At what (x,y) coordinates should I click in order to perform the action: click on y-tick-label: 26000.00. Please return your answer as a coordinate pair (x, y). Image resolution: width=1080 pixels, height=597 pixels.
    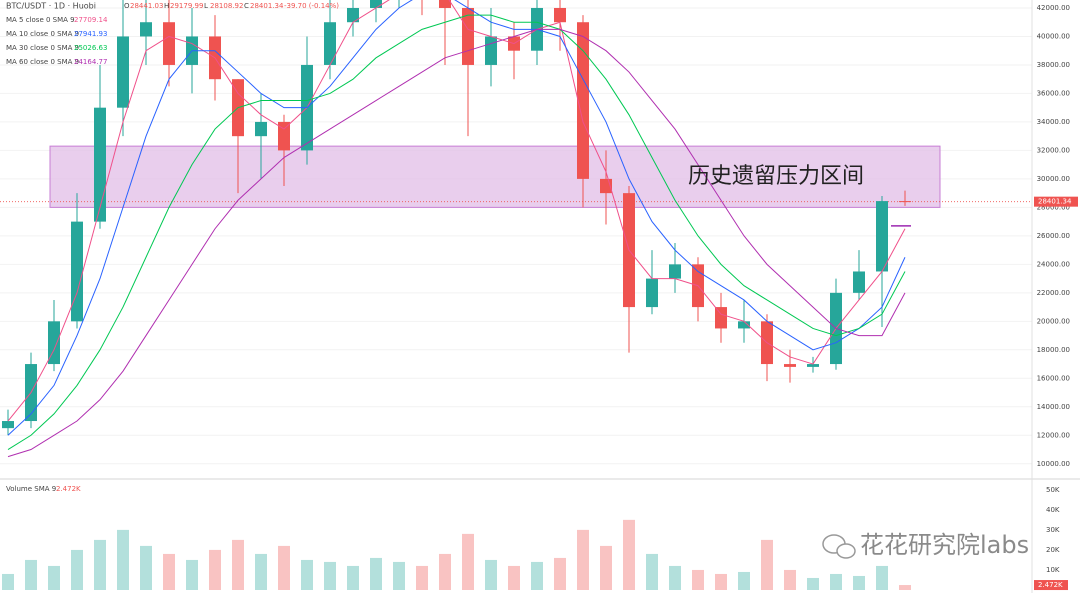
    Looking at the image, I should click on (1053, 236).